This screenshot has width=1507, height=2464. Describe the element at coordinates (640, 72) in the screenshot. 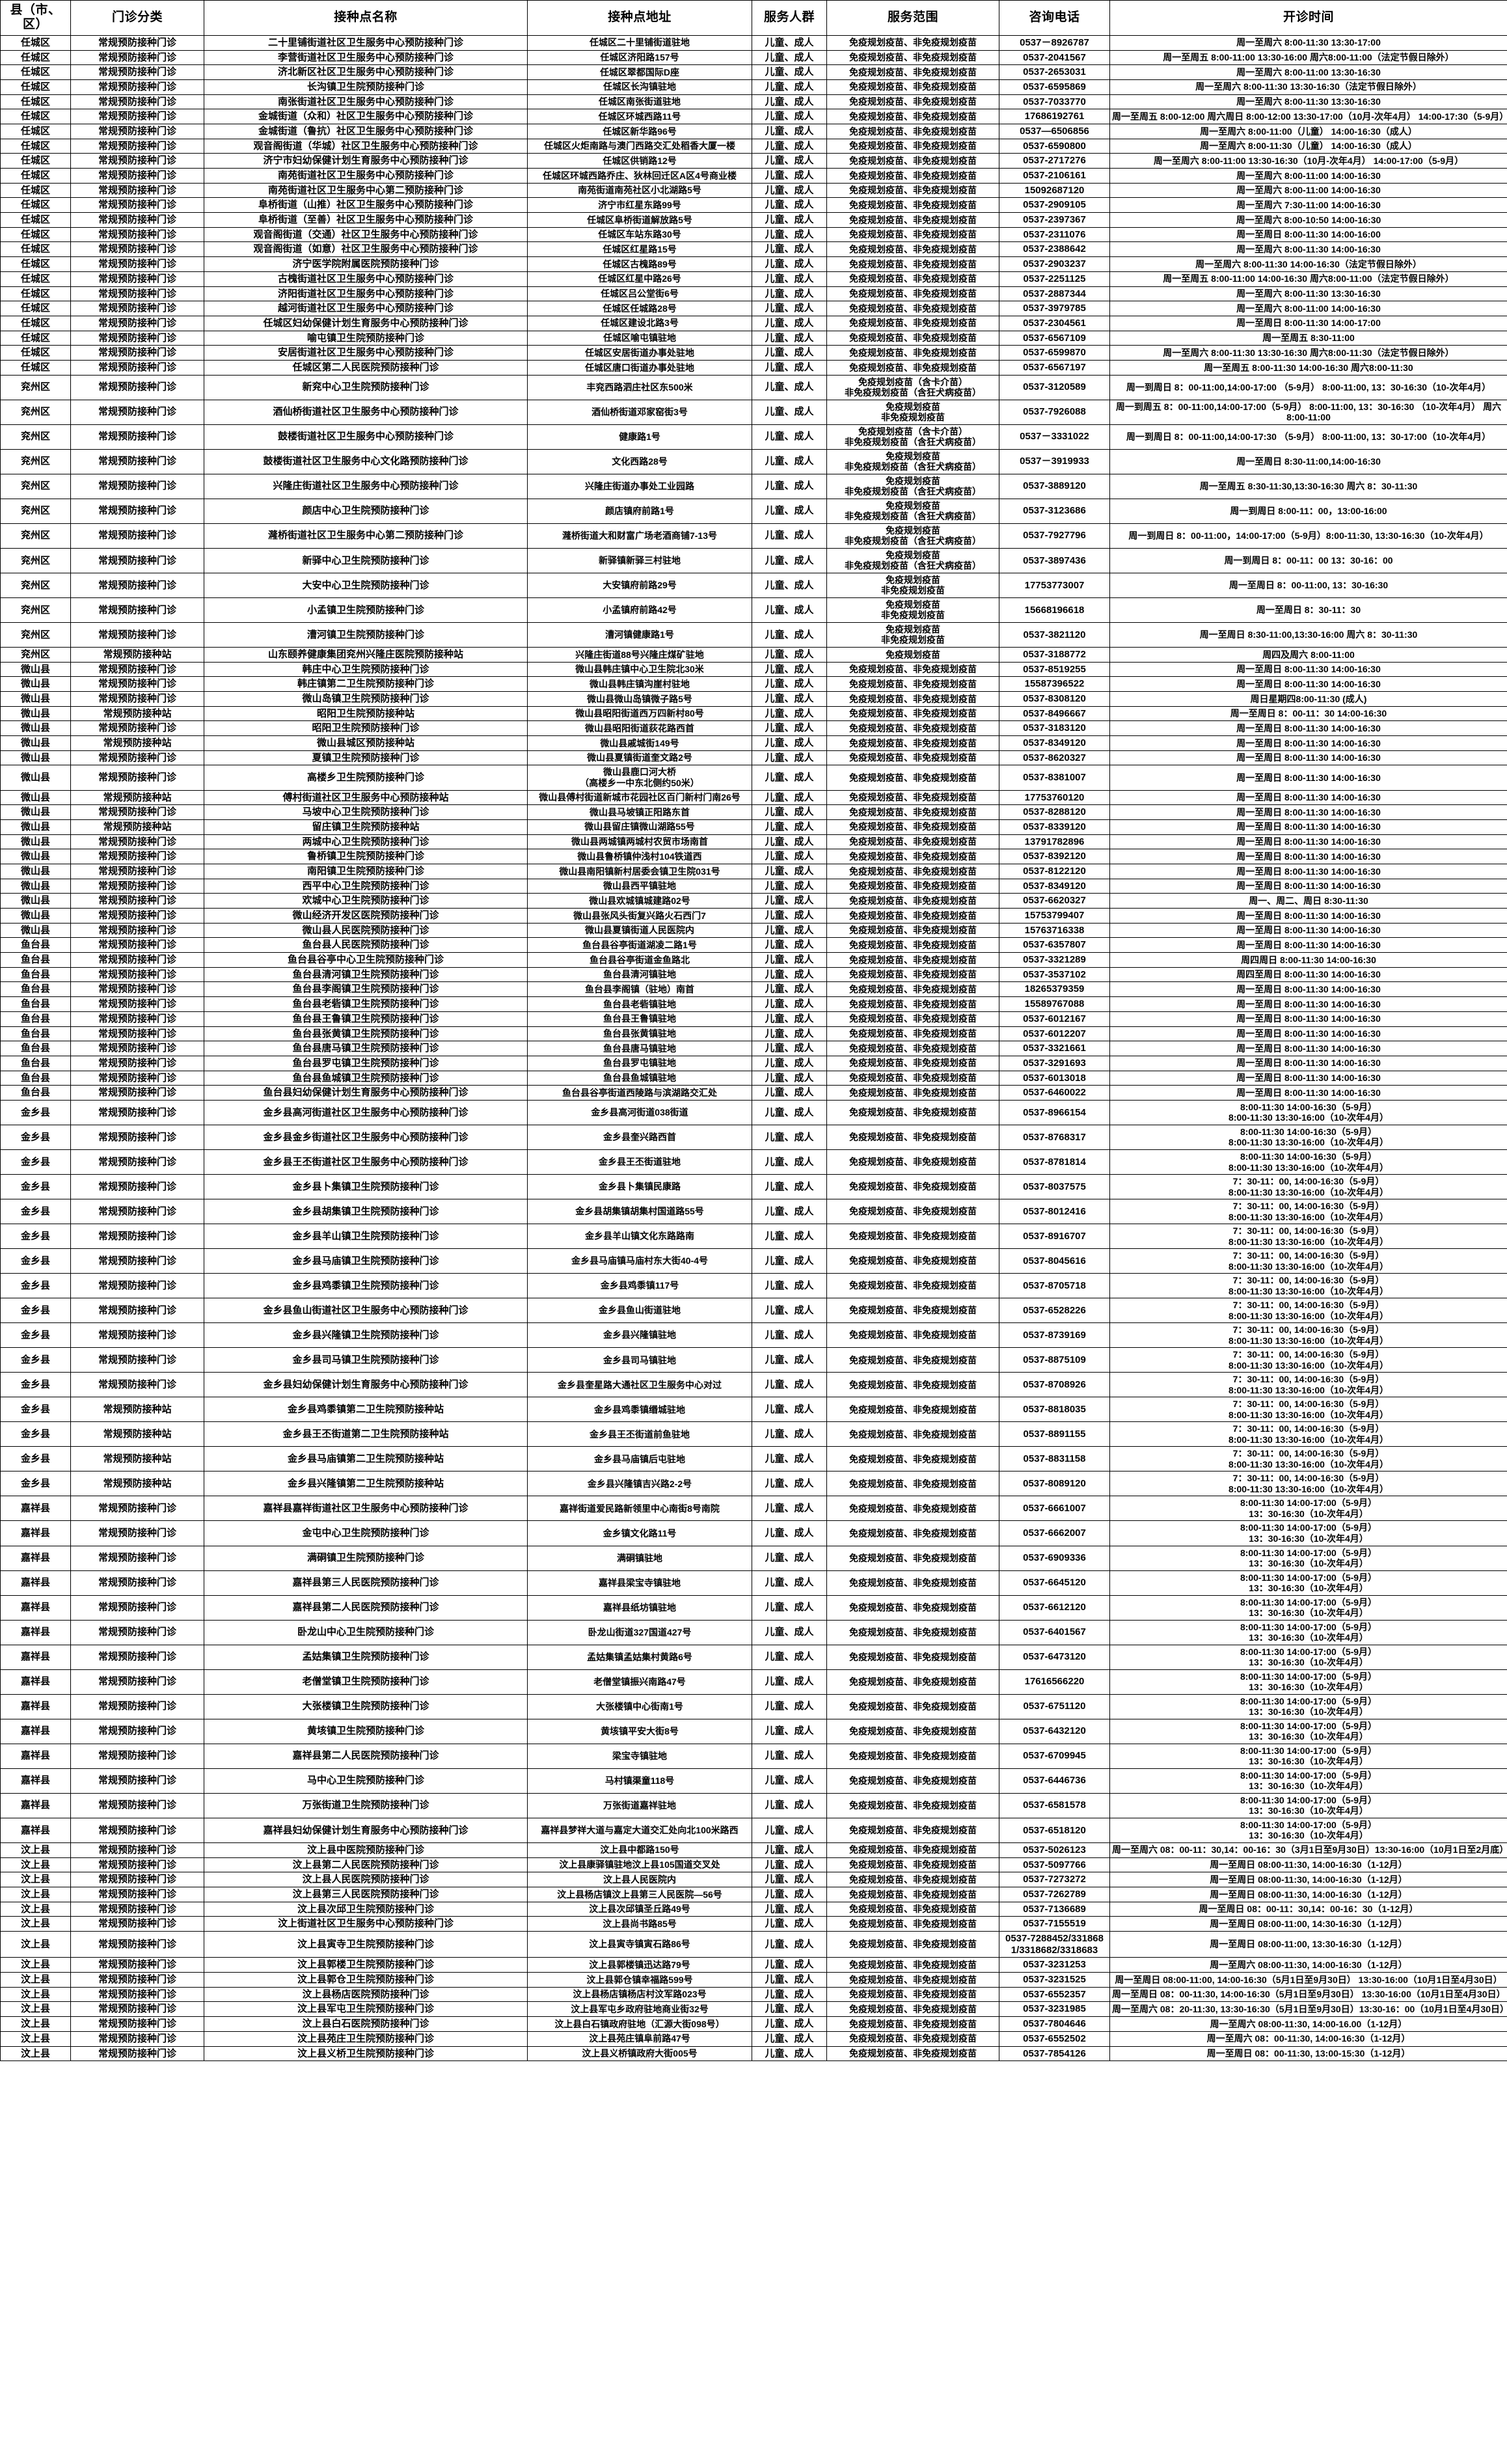

I see `cell-site-address: 任城区翠都国际D座` at that location.